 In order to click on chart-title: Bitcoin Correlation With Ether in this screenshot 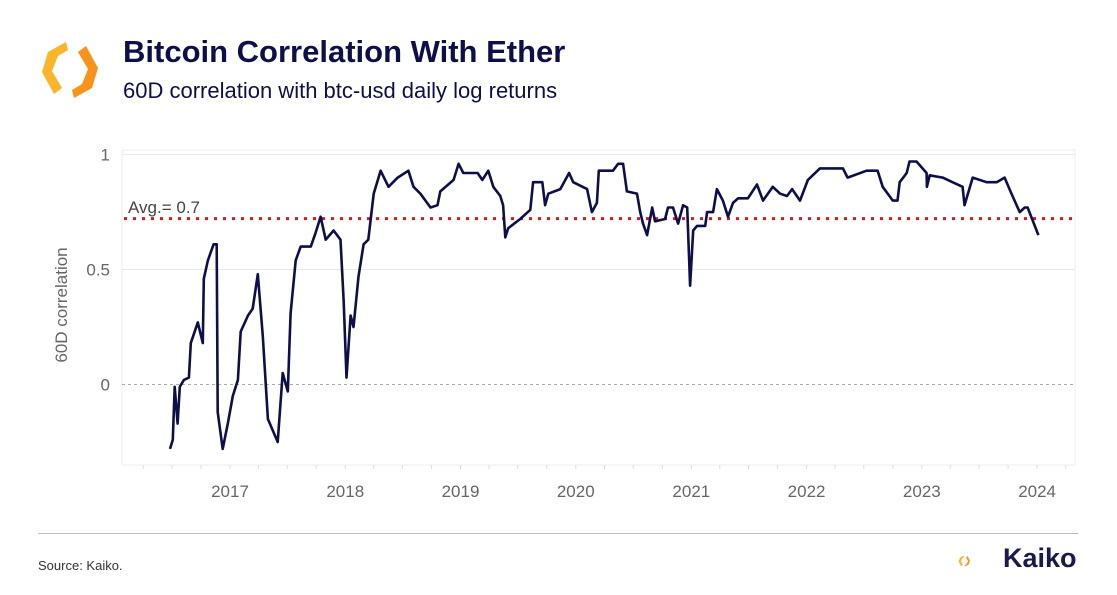, I will do `click(344, 51)`.